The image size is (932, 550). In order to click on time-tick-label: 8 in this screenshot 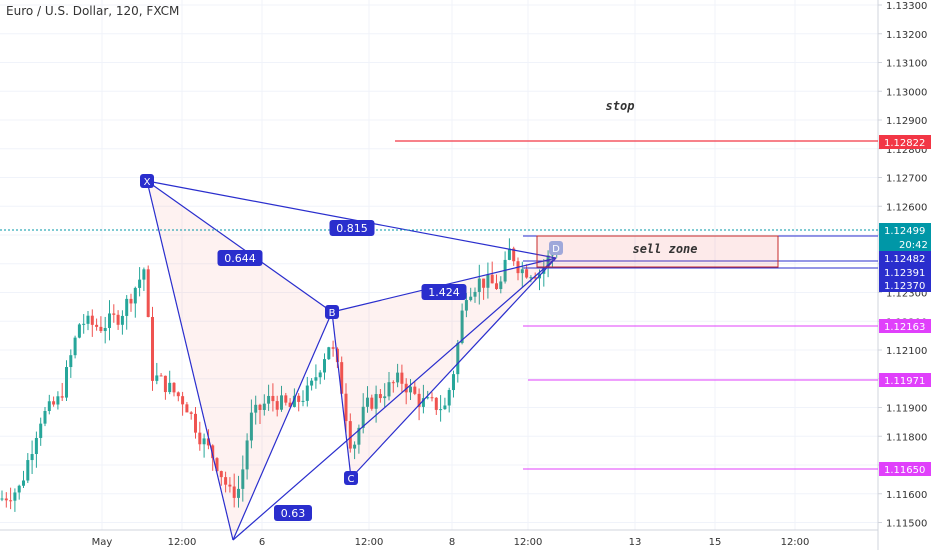, I will do `click(452, 542)`.